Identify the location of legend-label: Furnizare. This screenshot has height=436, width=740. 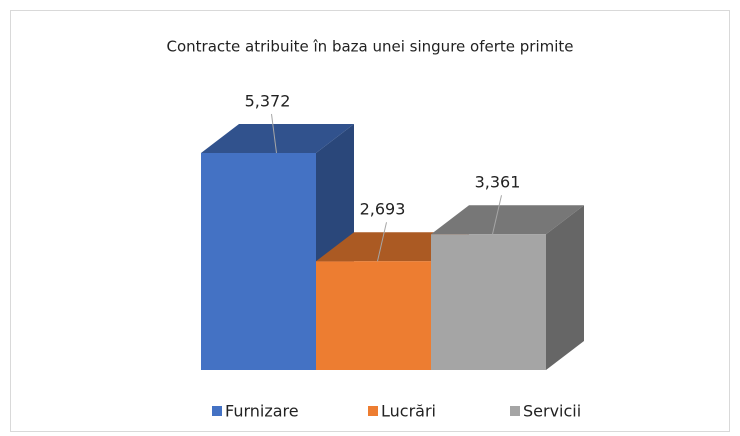
(262, 411).